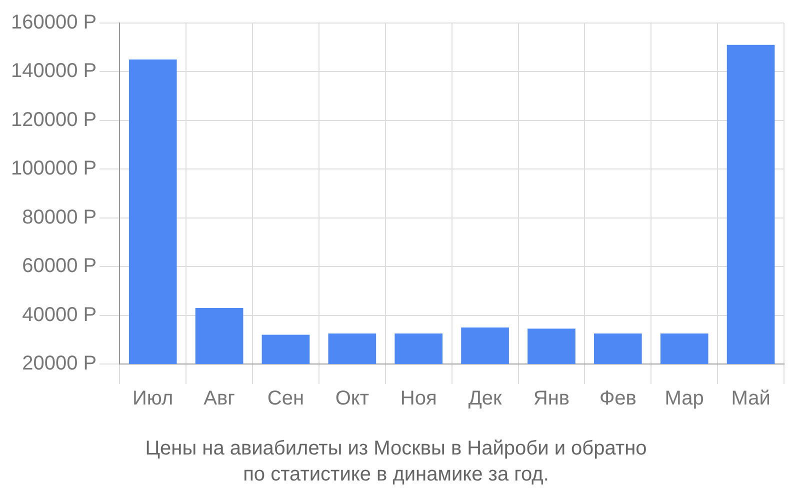 The image size is (800, 500). Describe the element at coordinates (617, 399) in the screenshot. I see `x-tick-label: Фев` at that location.